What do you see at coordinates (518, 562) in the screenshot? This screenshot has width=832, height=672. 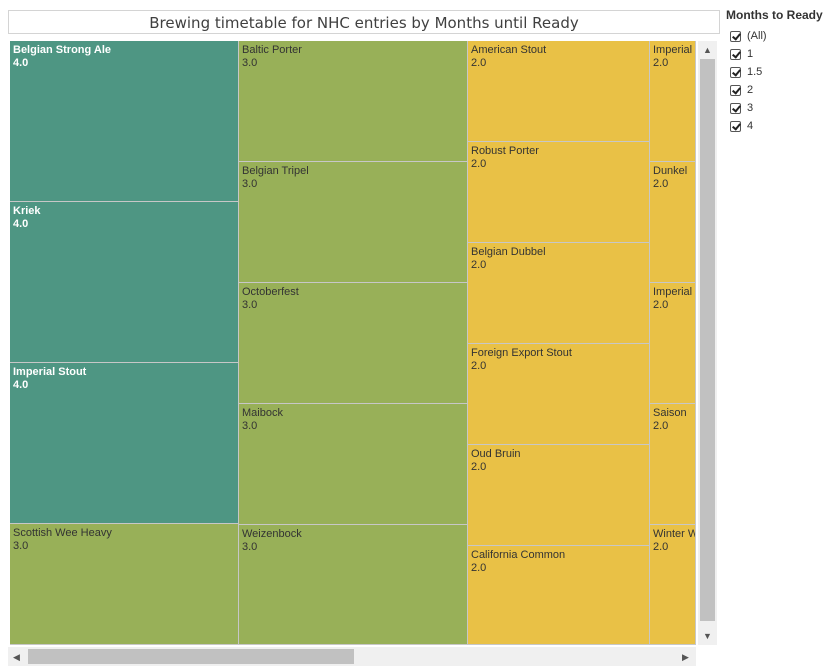 I see `cell-label: California Common 2.0` at bounding box center [518, 562].